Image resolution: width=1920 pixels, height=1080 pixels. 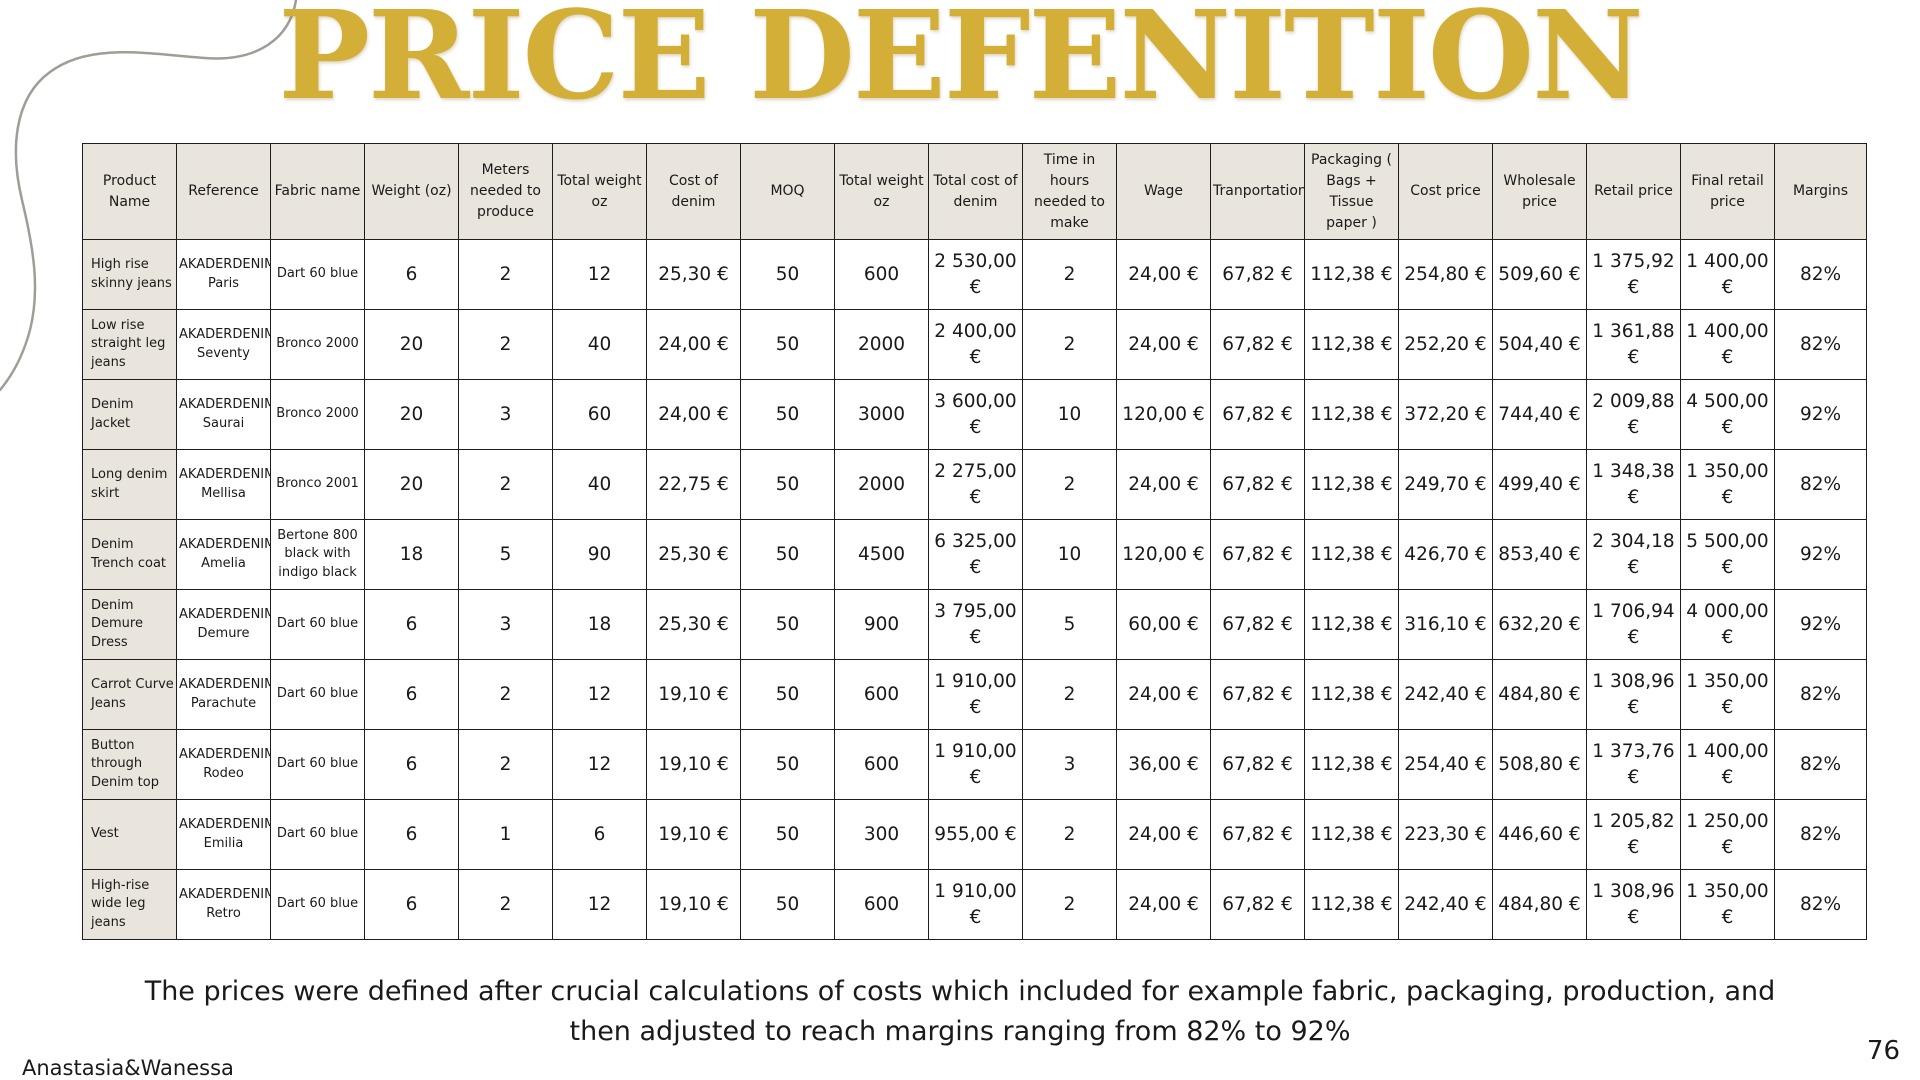 What do you see at coordinates (1069, 191) in the screenshot?
I see `column-header: Time in hours needed to make` at bounding box center [1069, 191].